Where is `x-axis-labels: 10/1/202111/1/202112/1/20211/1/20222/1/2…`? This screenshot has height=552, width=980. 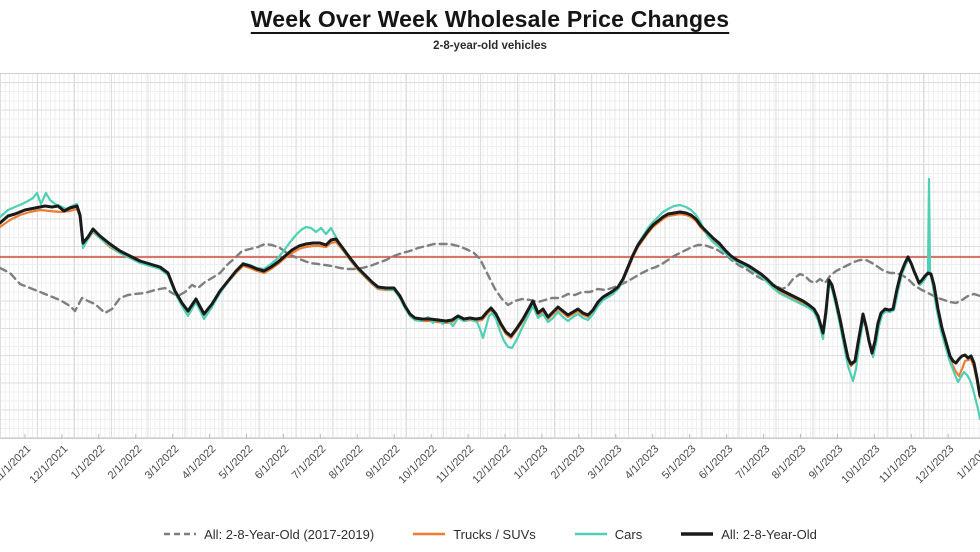
x-axis-labels: 10/1/202111/1/202112/1/20211/1/20222/1/2… is located at coordinates (490, 475).